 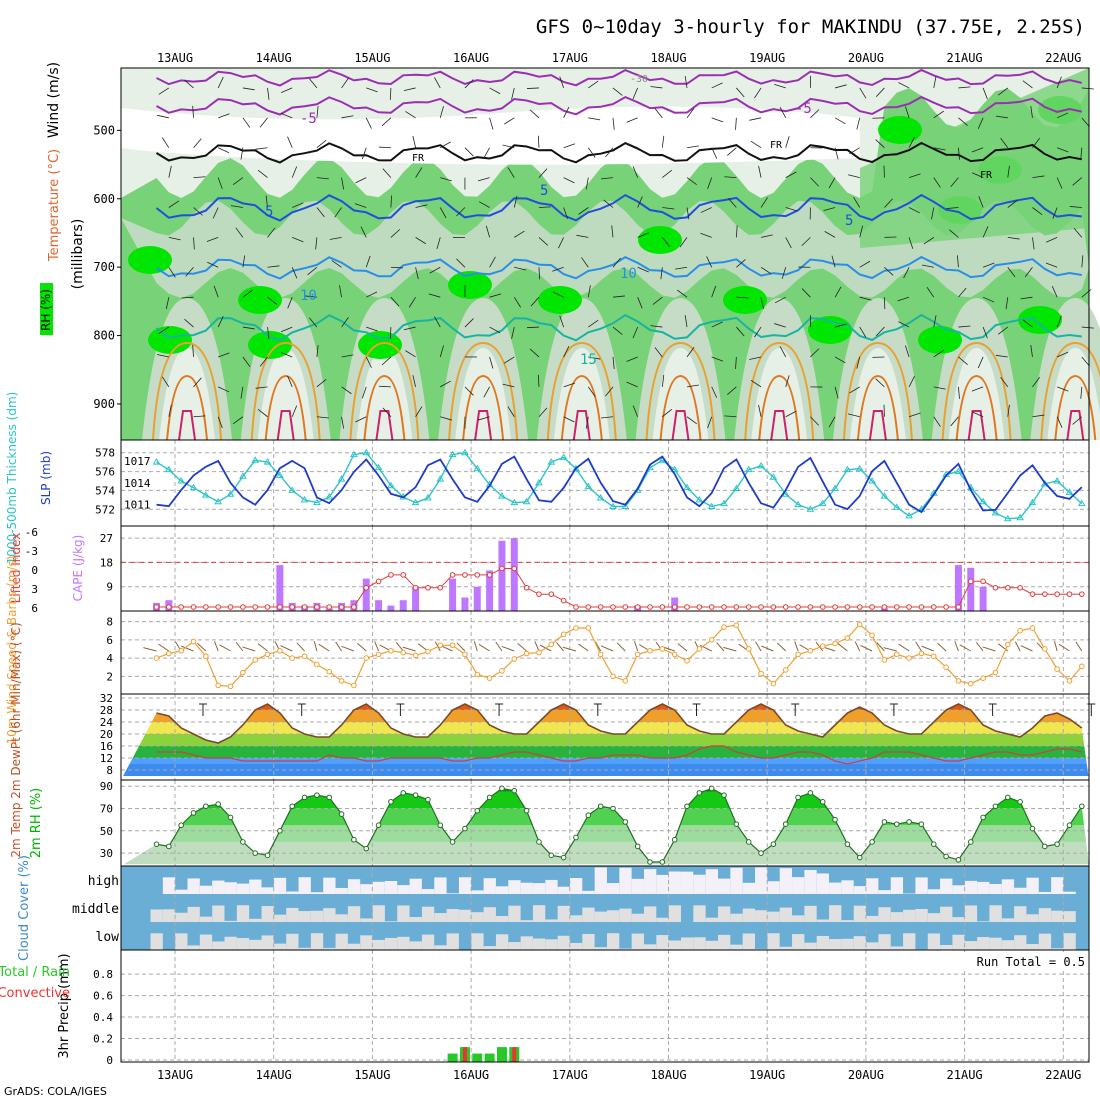 What do you see at coordinates (418, 158) in the screenshot?
I see `contour-label: FR` at bounding box center [418, 158].